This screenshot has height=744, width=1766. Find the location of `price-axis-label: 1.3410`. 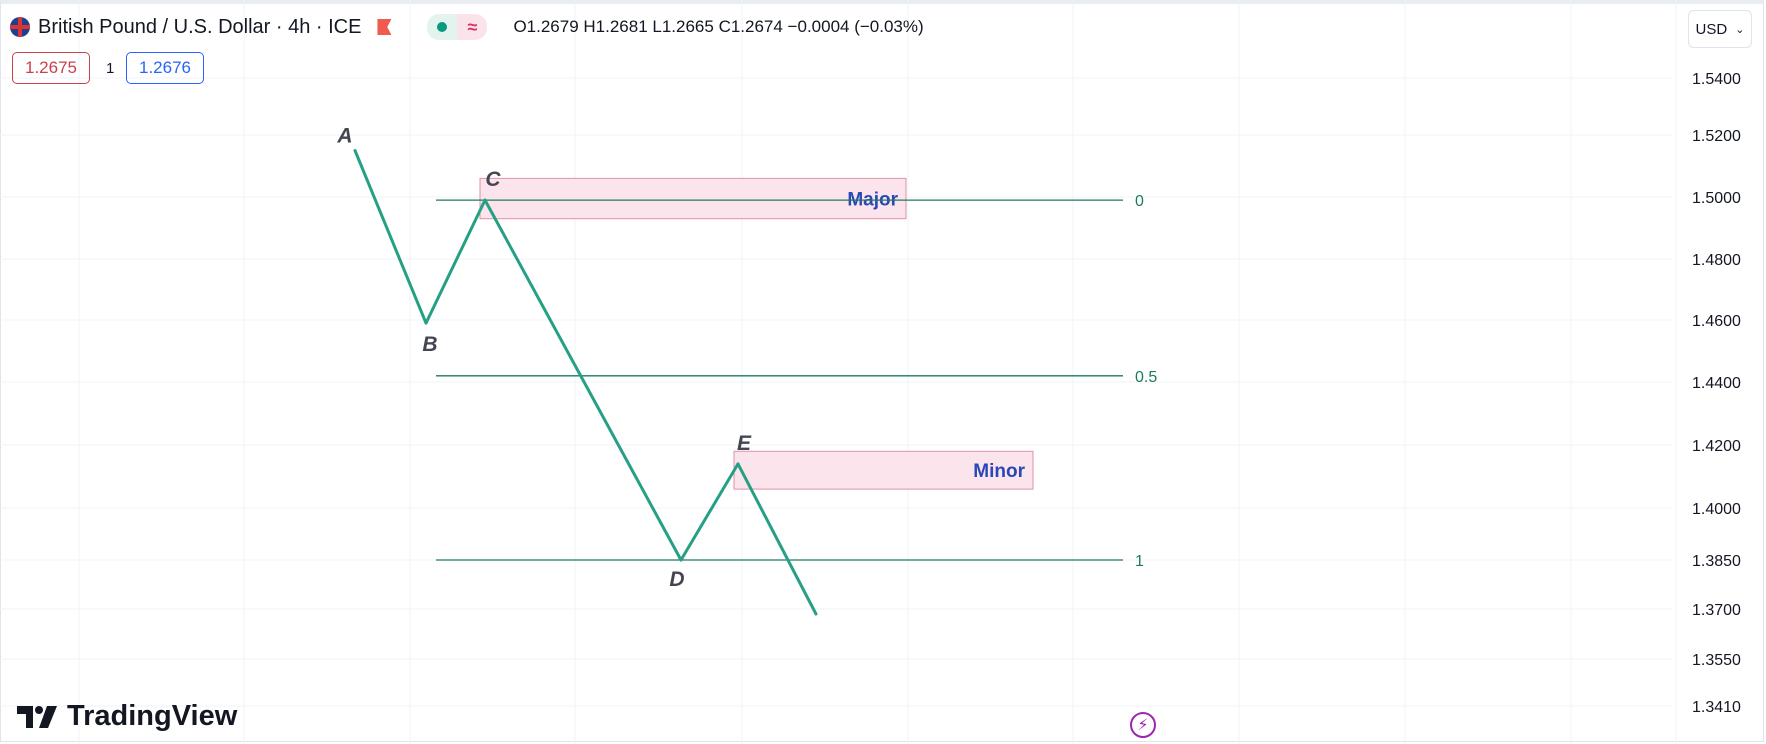

price-axis-label: 1.3410 is located at coordinates (1716, 707).